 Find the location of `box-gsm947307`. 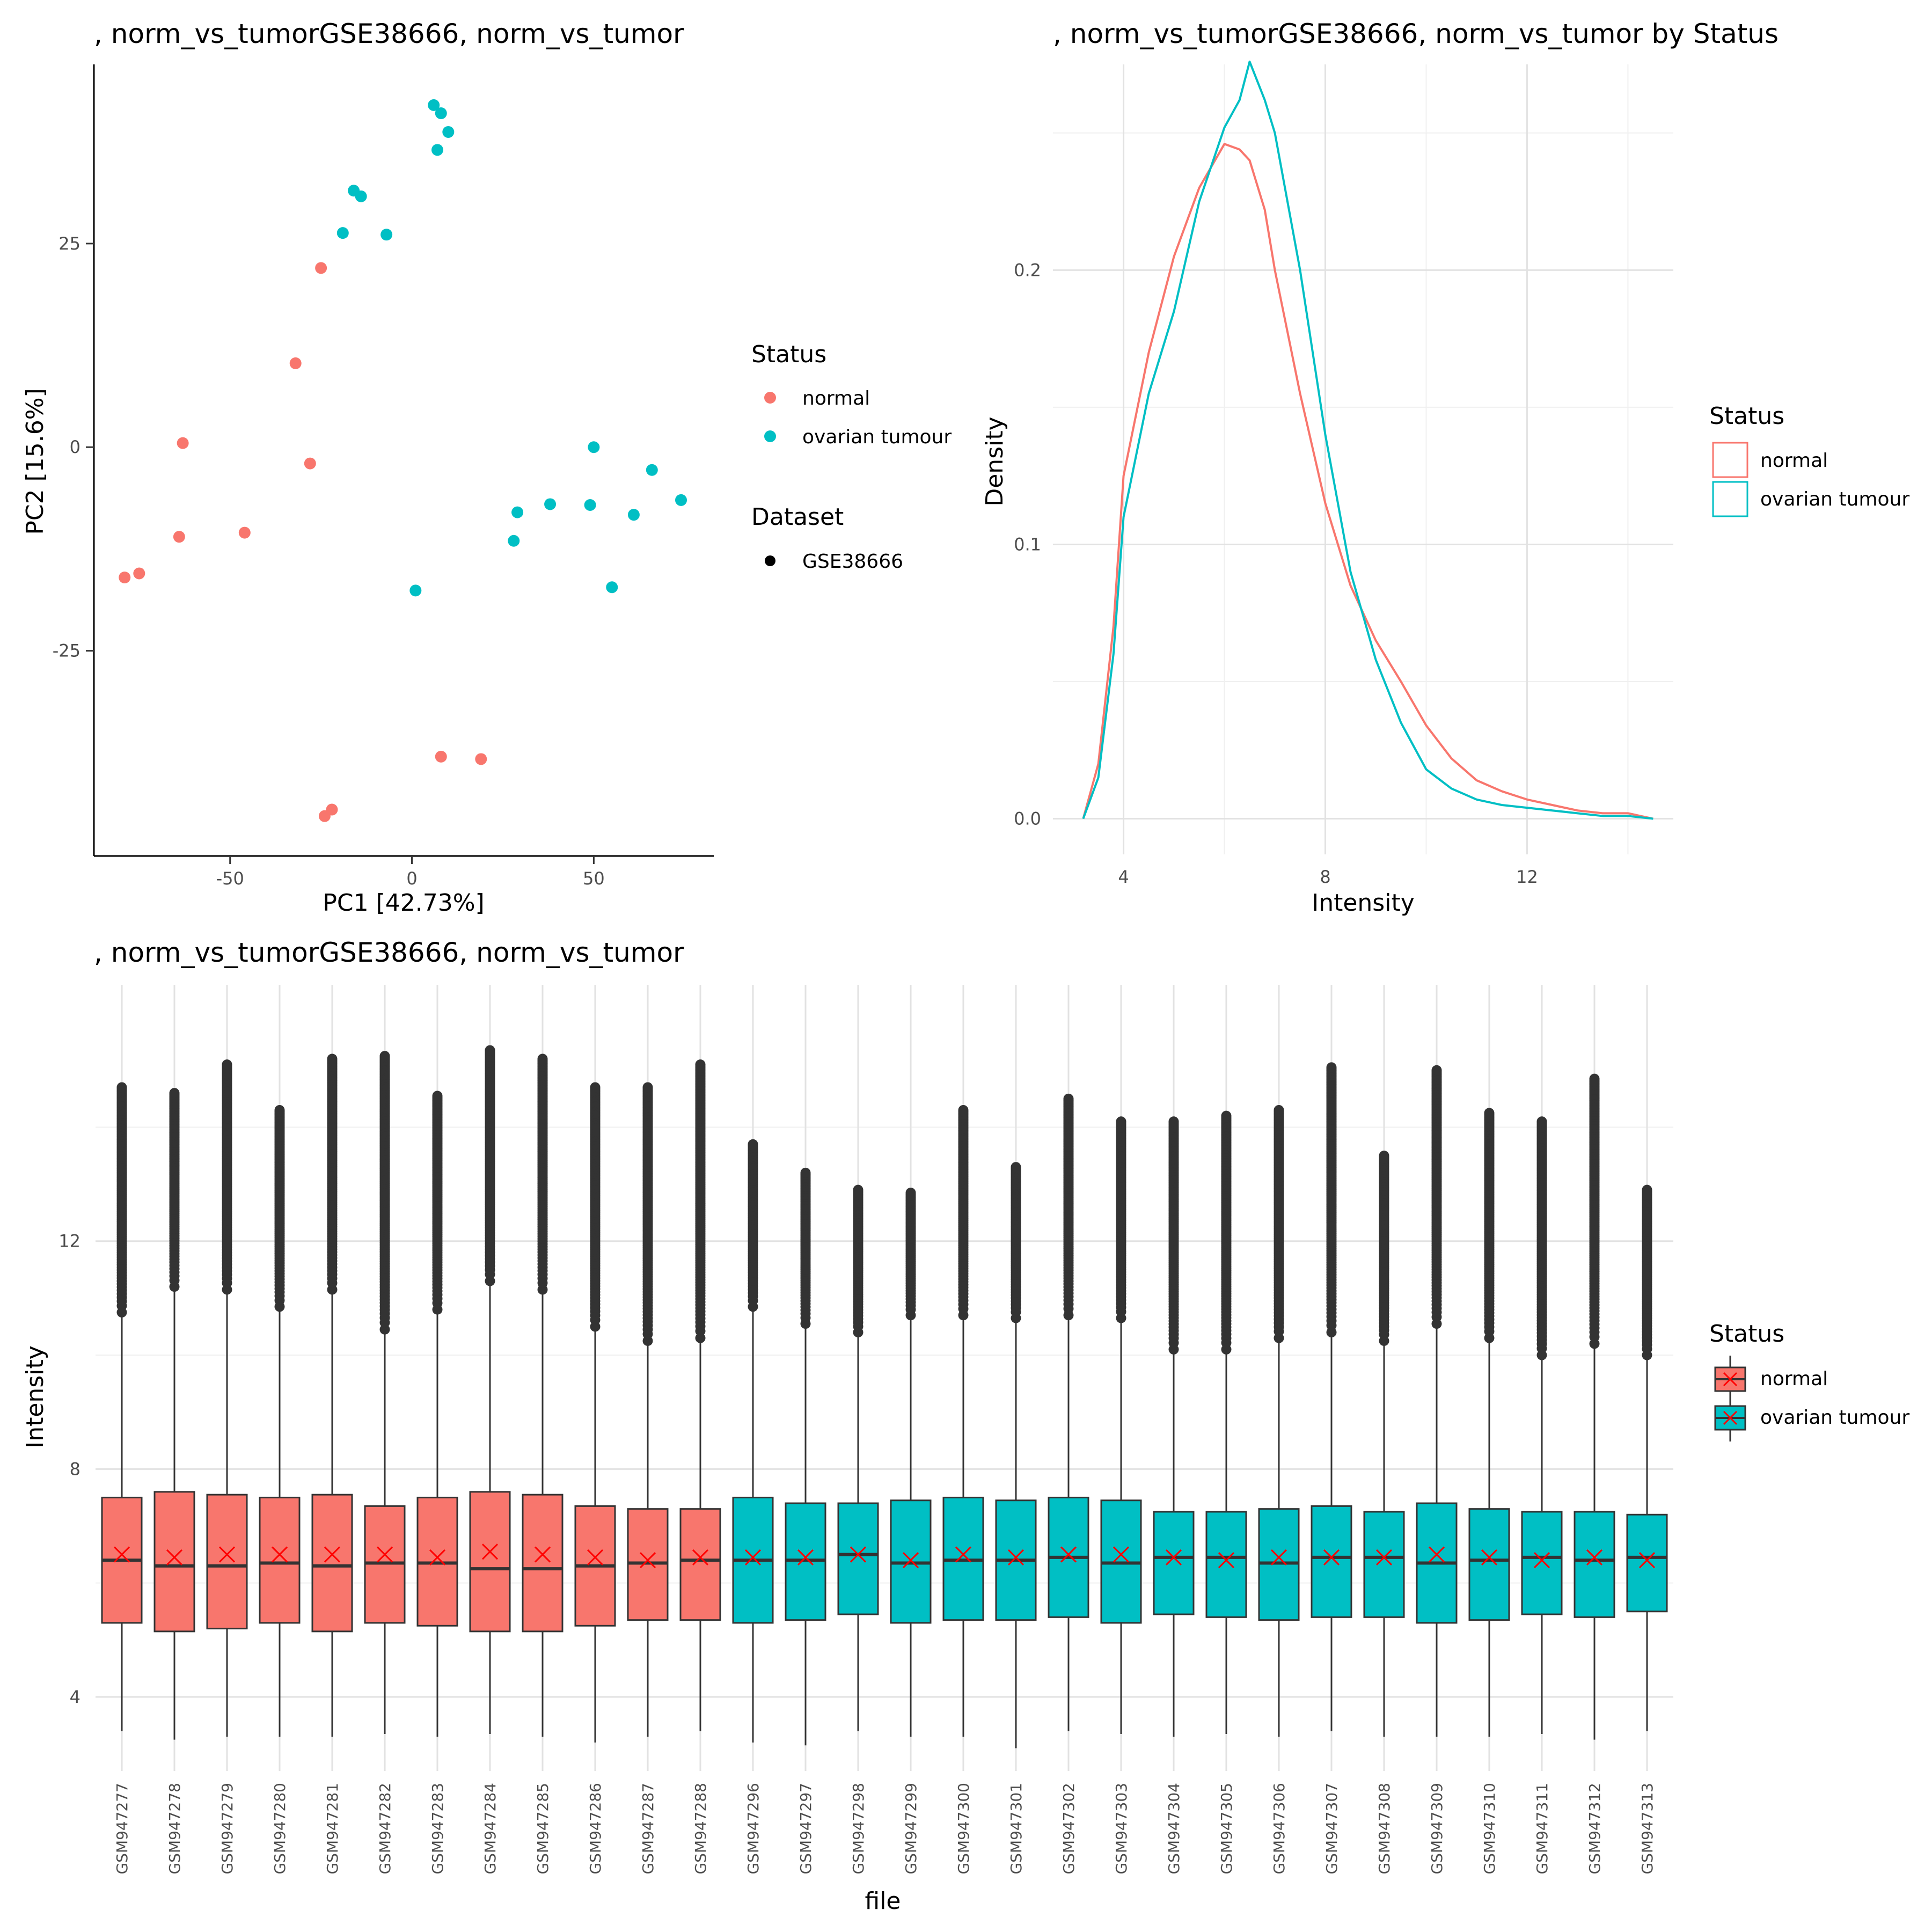

box-gsm947307 is located at coordinates (1331, 1396).